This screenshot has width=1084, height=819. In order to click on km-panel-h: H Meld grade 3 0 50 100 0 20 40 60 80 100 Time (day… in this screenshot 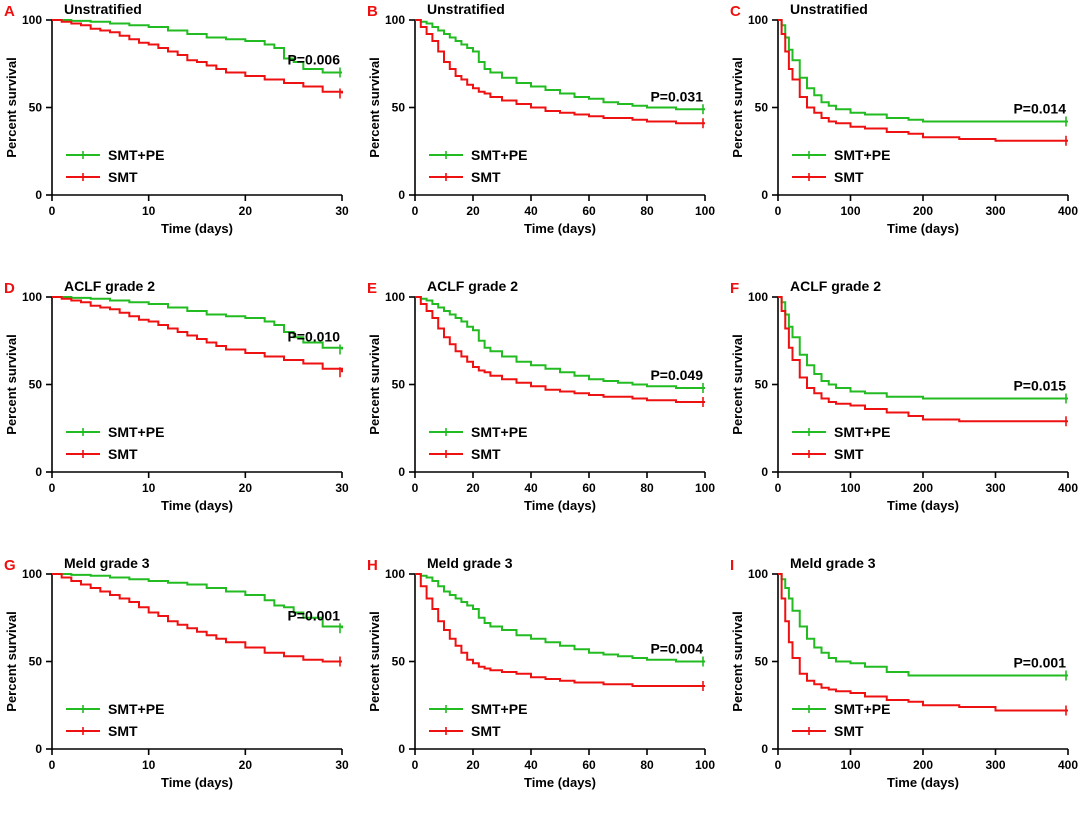, I will do `click(543, 686)`.